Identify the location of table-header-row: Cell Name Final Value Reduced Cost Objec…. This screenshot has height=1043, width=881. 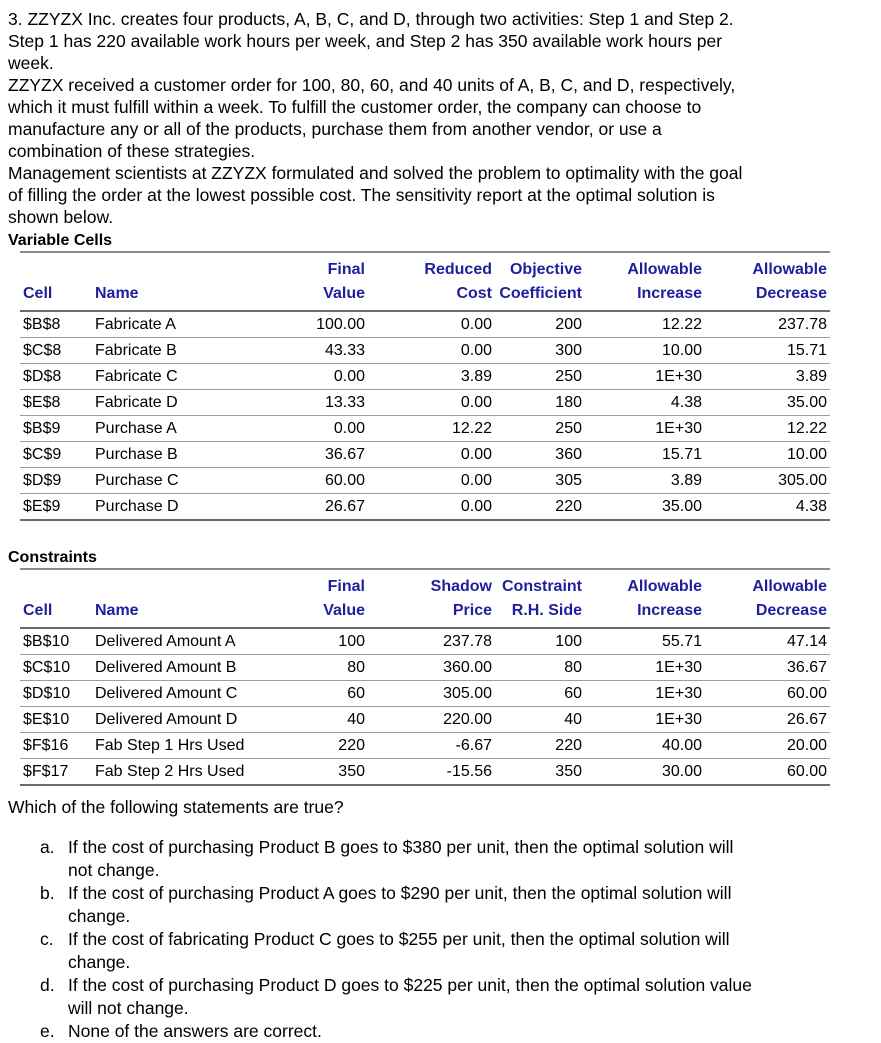
(425, 282).